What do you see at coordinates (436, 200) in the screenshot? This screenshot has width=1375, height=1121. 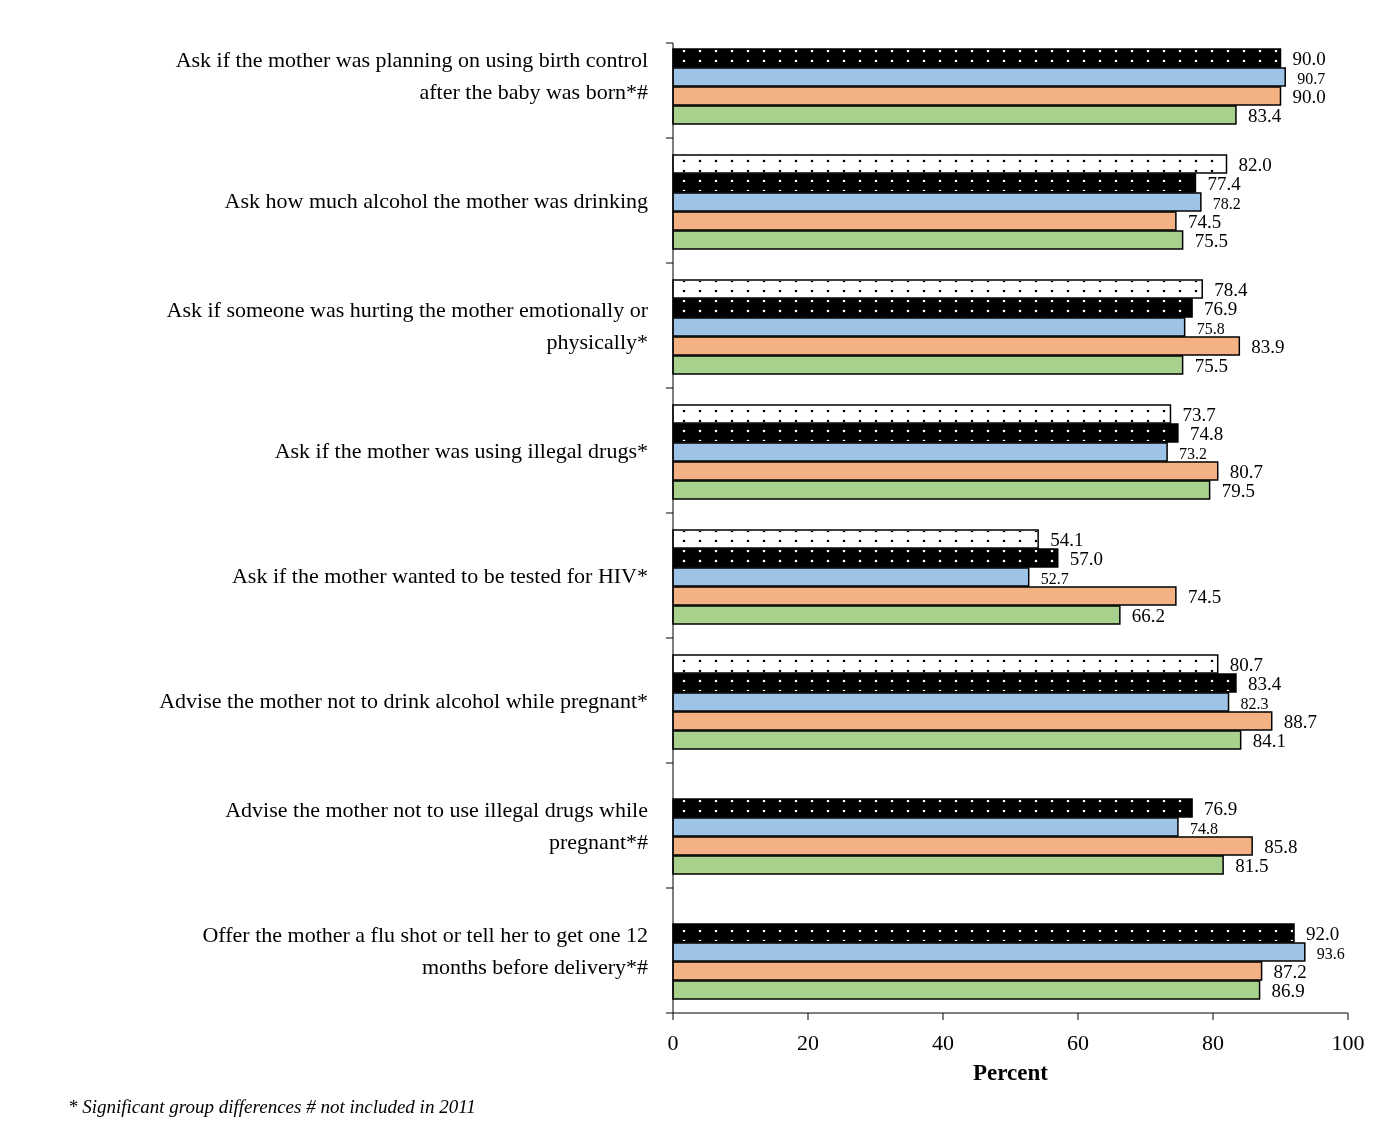 I see `y-tick-label: Ask how much alcohol the mother was drinking` at bounding box center [436, 200].